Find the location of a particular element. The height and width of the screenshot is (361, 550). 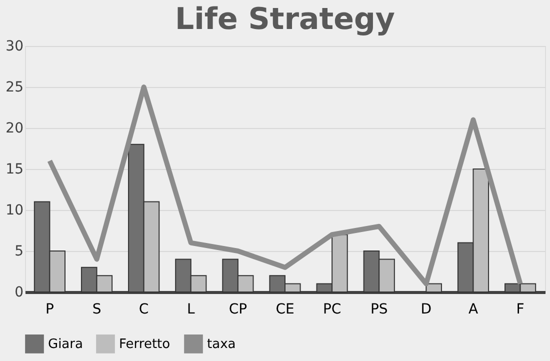

x-tick-label: CE is located at coordinates (285, 310).